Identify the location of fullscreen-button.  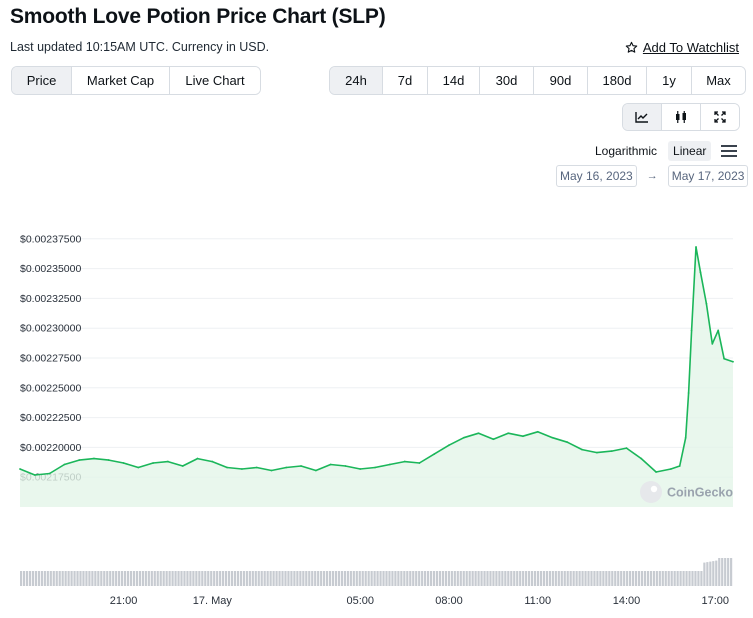
(720, 117).